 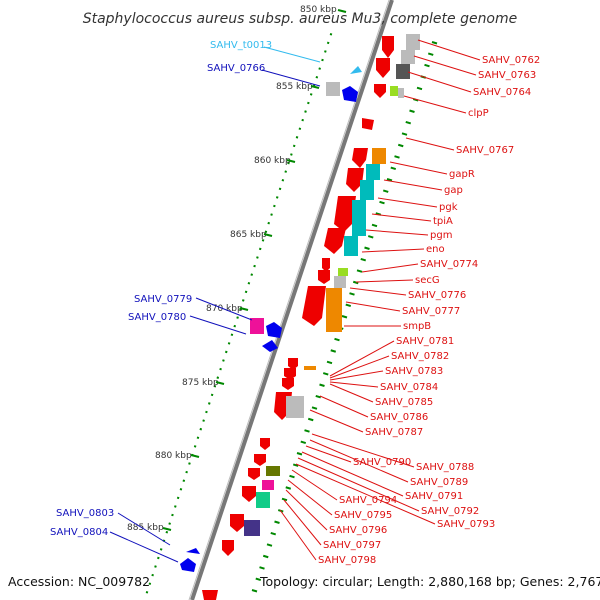 I want to click on gene-label: SAHV_0796, so click(x=358, y=530).